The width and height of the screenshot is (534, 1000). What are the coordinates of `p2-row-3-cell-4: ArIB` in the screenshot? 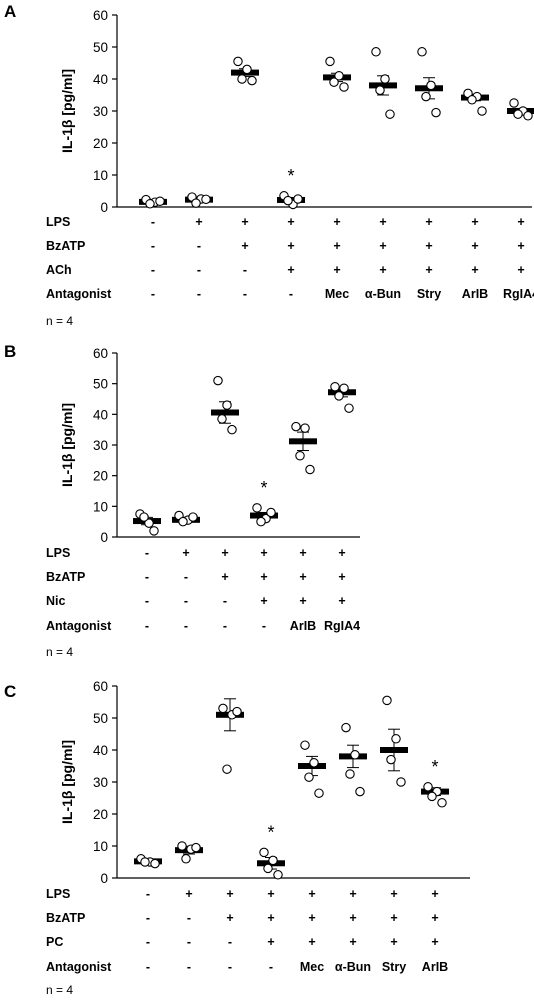 It's located at (303, 626).